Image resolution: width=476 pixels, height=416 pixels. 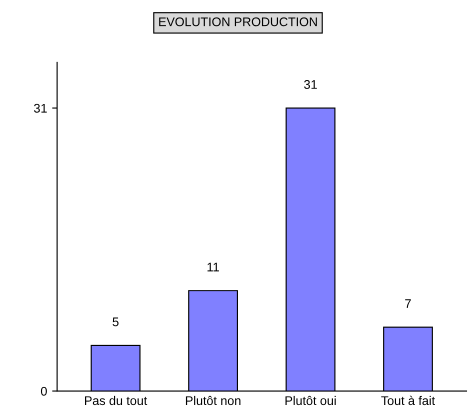 What do you see at coordinates (310, 84) in the screenshot?
I see `data-label: 31` at bounding box center [310, 84].